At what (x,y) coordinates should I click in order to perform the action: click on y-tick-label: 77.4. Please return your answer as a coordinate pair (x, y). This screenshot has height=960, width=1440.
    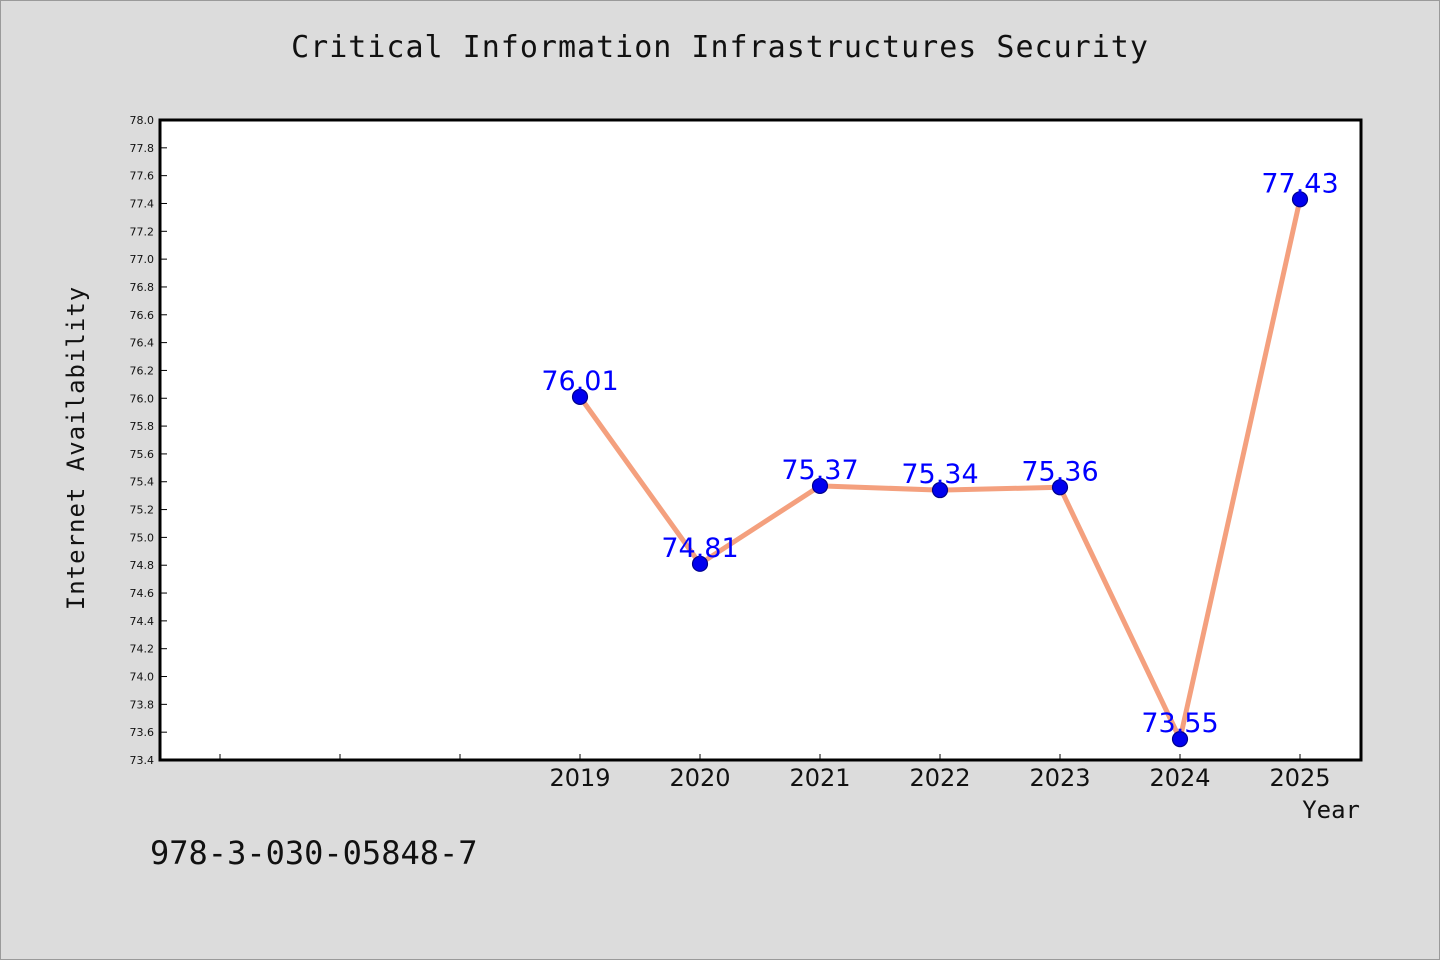
    Looking at the image, I should click on (142, 203).